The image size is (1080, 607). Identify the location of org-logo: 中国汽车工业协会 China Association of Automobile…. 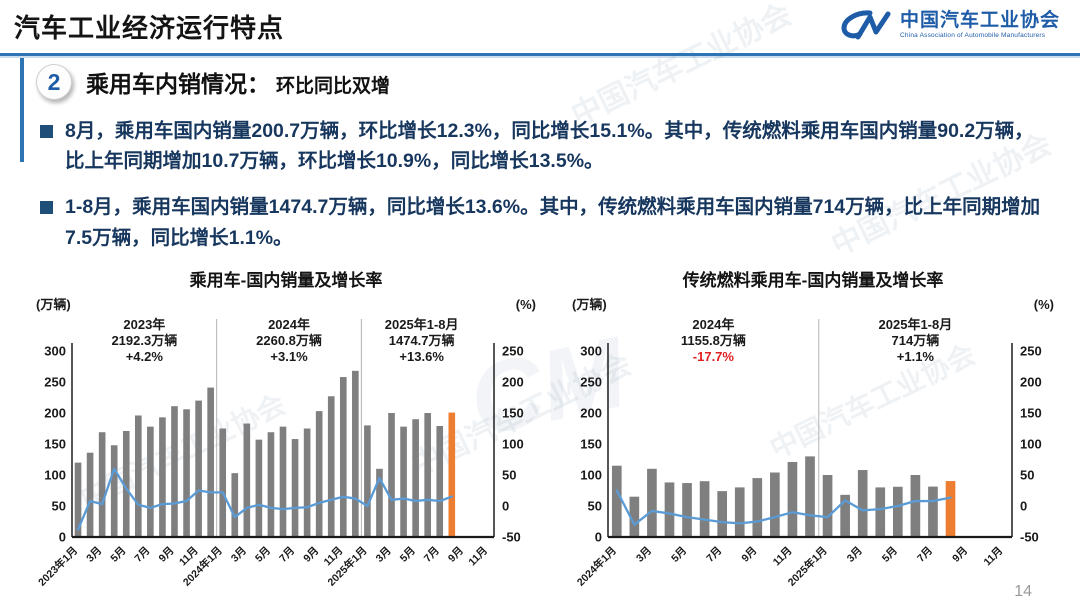
(950, 25).